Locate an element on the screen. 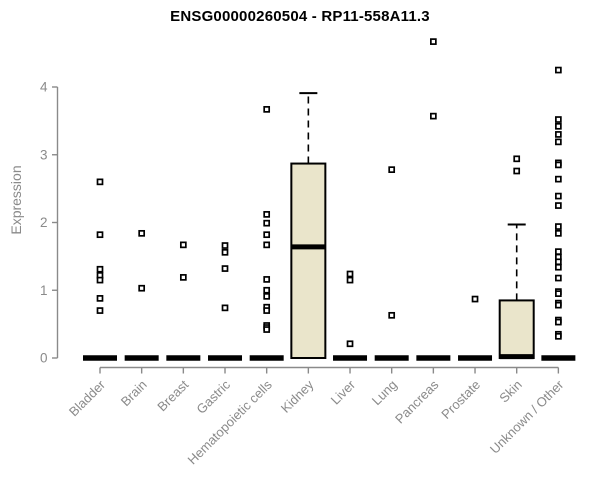 Image resolution: width=600 pixels, height=500 pixels. x-tick-label-liver: Liver is located at coordinates (343, 392).